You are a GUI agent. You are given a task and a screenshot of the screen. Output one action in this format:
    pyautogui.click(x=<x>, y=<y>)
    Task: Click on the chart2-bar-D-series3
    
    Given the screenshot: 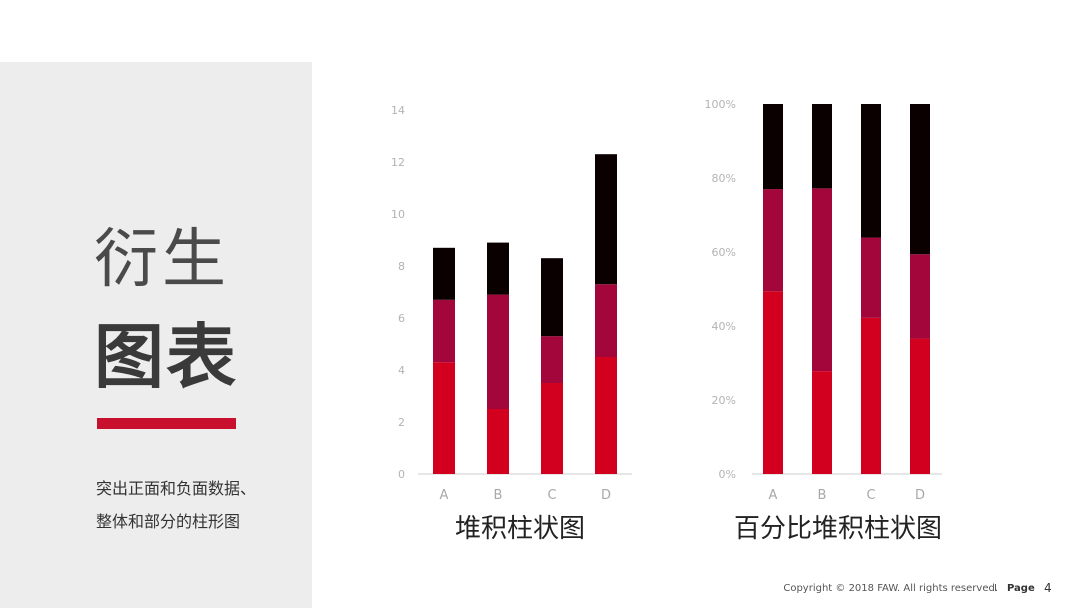 What is the action you would take?
    pyautogui.click(x=920, y=179)
    